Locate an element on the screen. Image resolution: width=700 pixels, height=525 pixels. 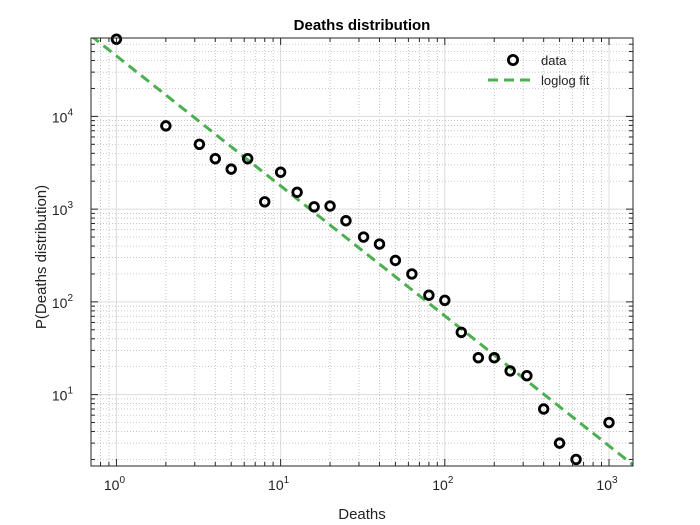
y-tick-label: 10⁴ is located at coordinates (63, 116).